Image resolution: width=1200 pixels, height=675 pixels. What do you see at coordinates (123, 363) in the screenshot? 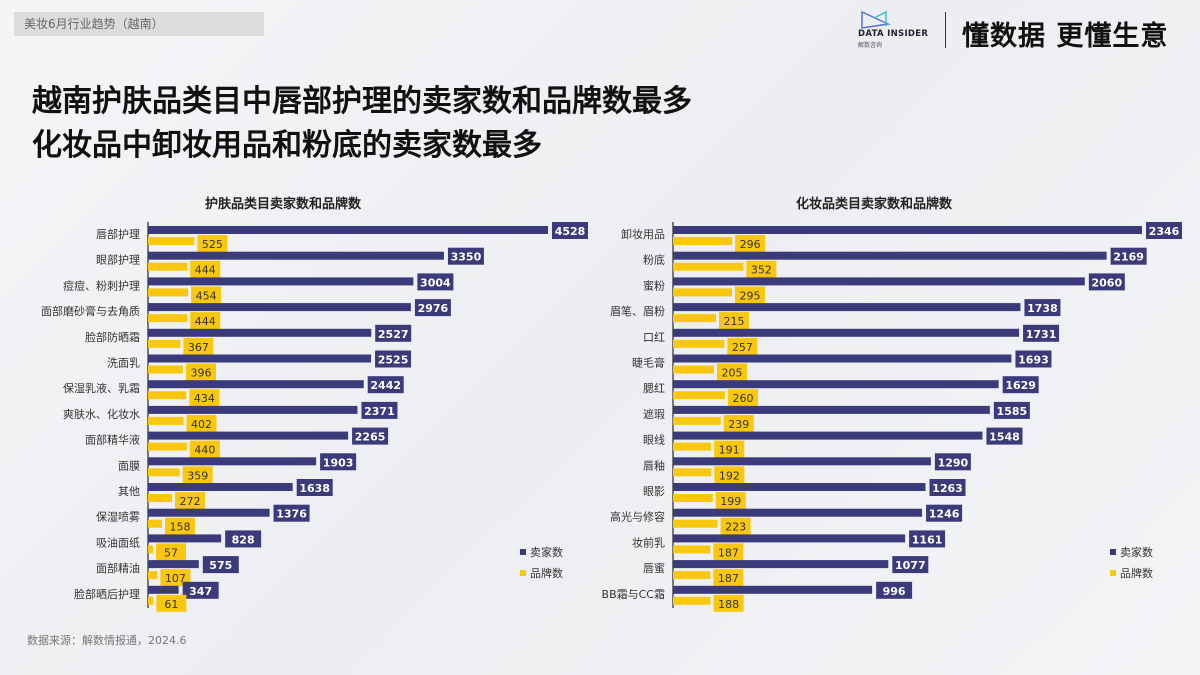
I see `category-label: 洗面乳` at bounding box center [123, 363].